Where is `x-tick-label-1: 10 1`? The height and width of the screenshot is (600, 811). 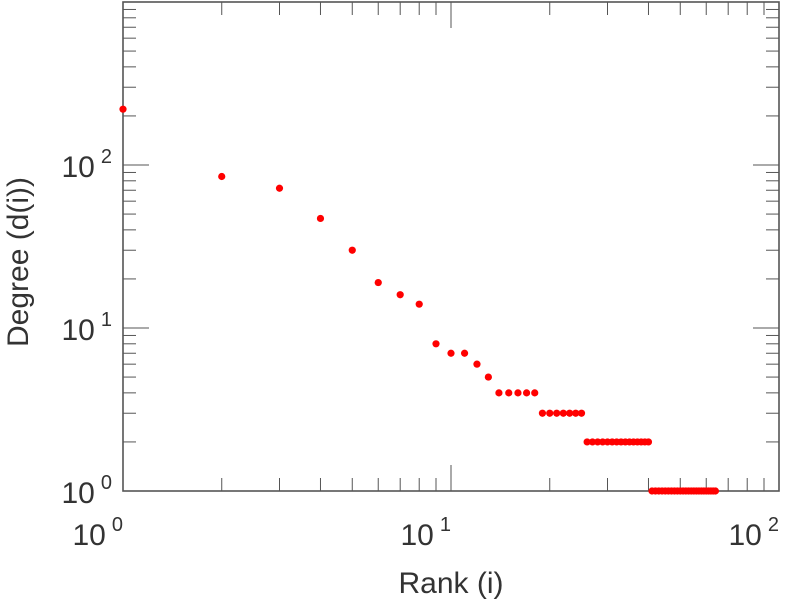 x-tick-label-1: 10 1 is located at coordinates (426, 533).